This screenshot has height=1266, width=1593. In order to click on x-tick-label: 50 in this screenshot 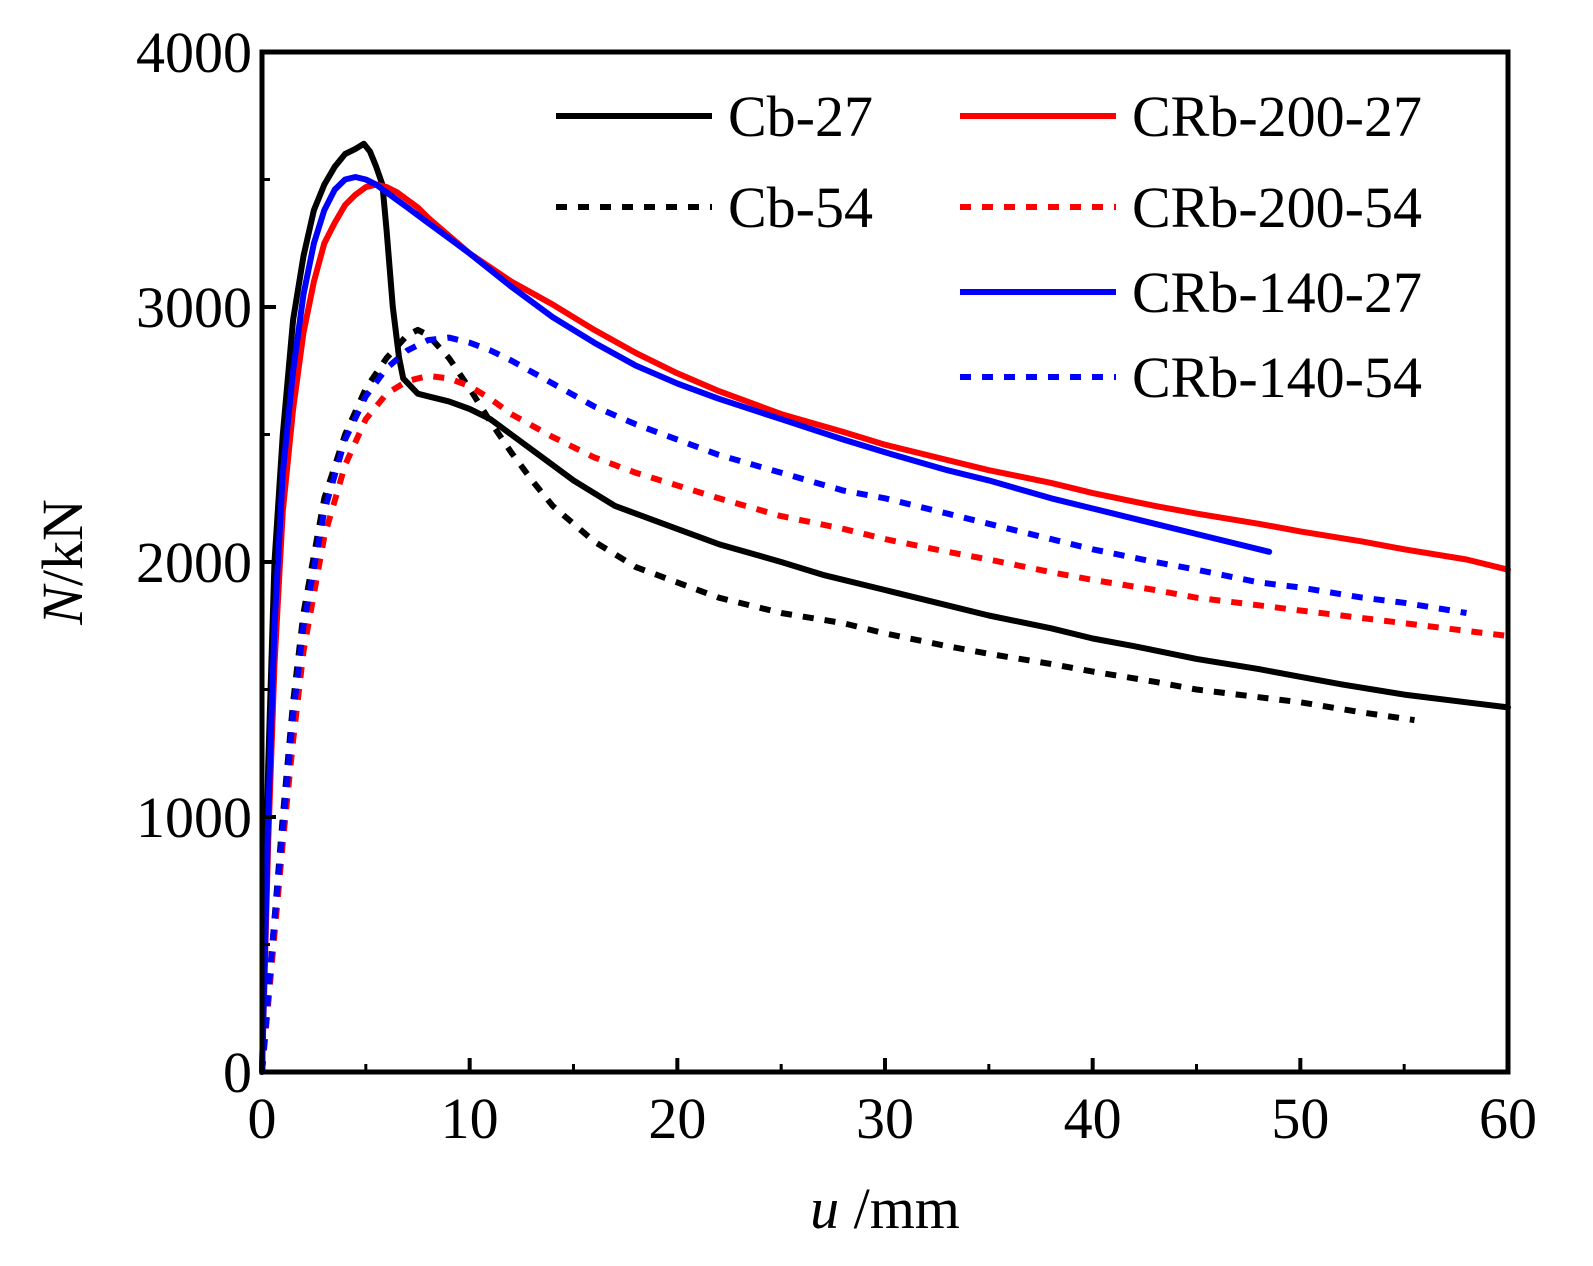, I will do `click(1300, 1118)`.